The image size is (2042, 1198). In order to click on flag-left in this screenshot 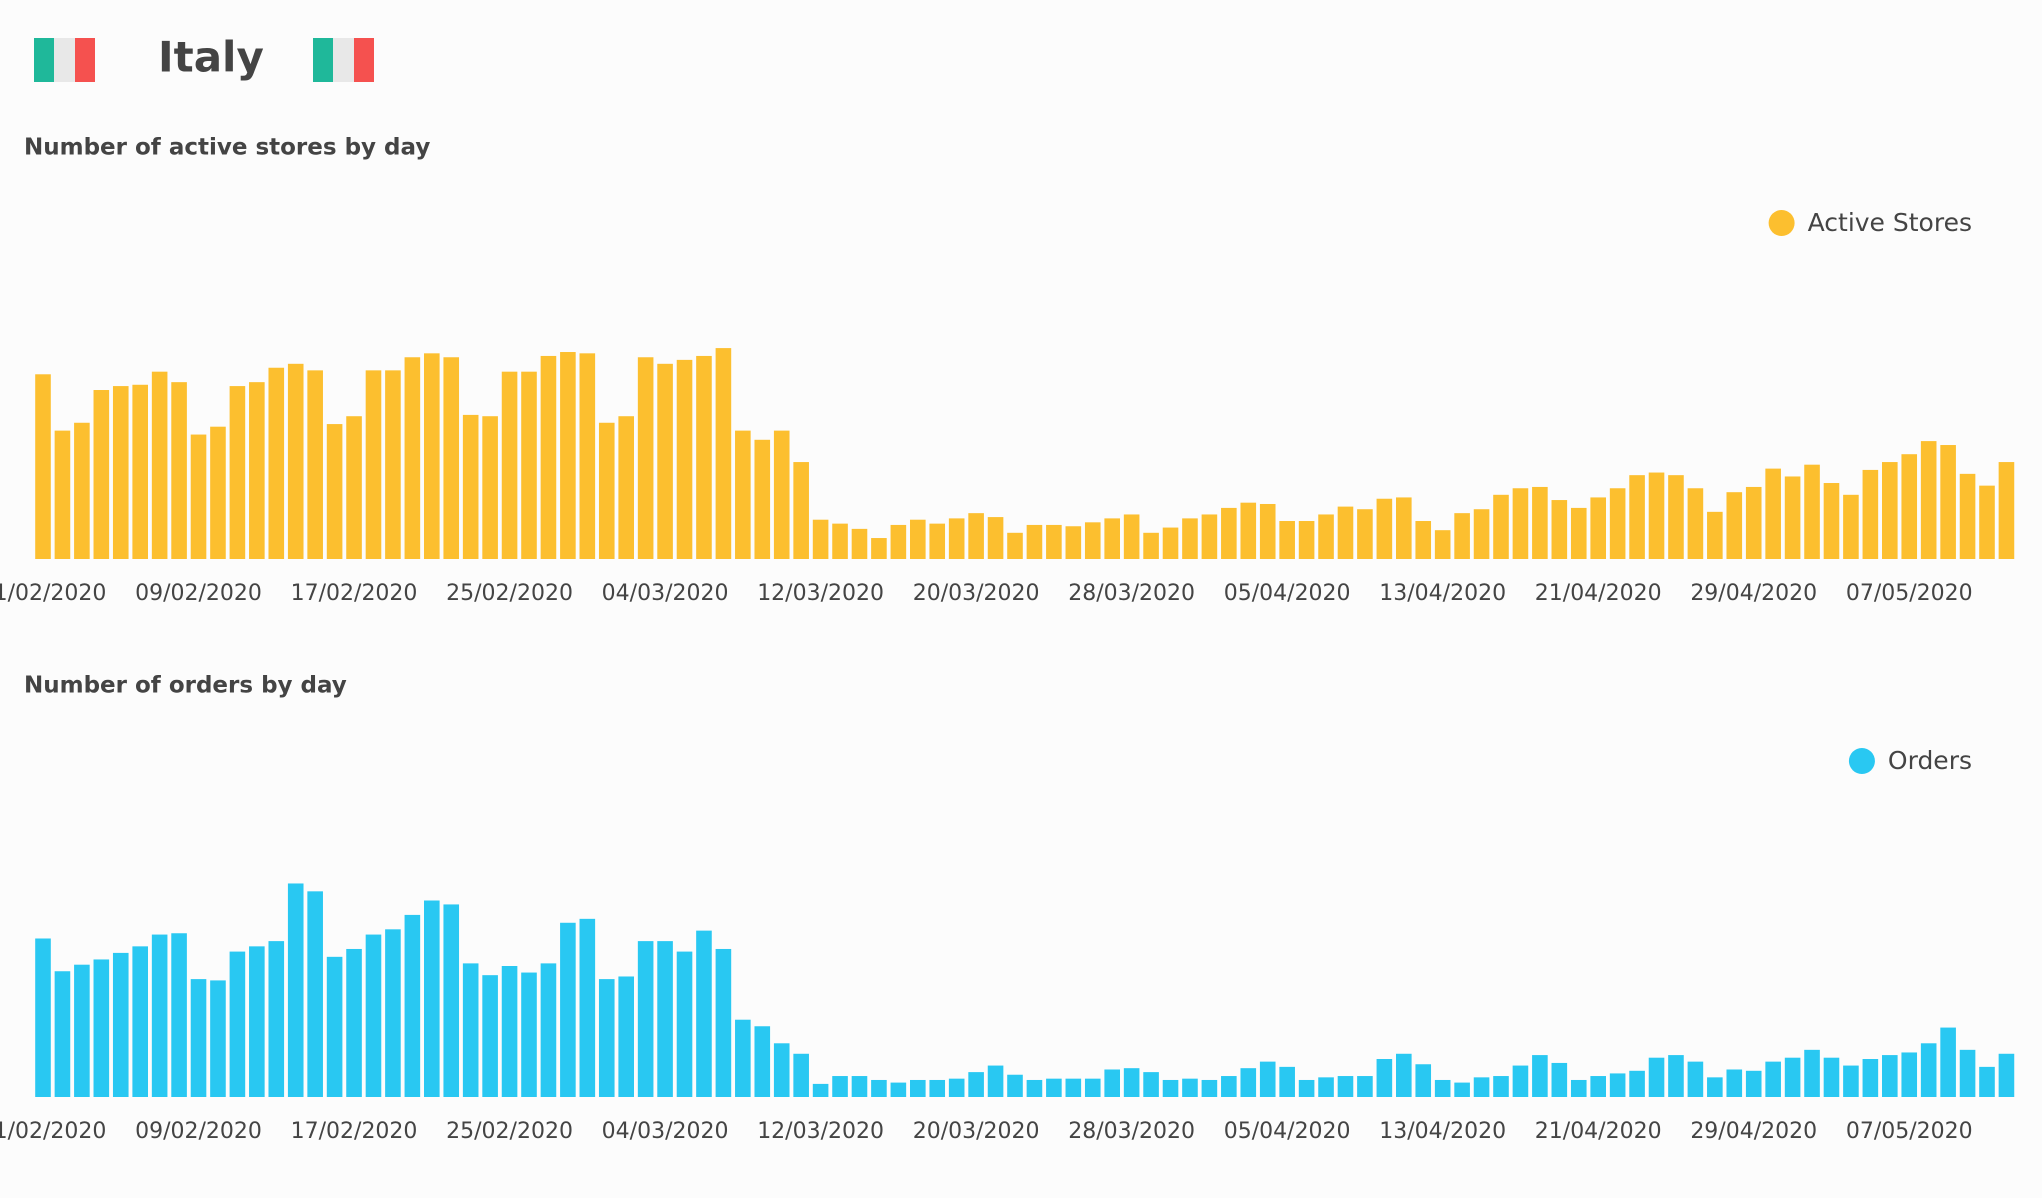, I will do `click(64, 60)`.